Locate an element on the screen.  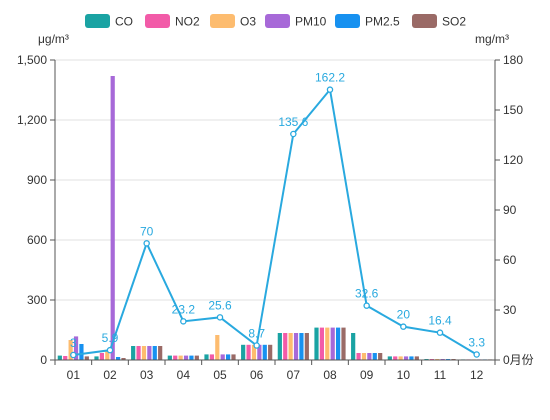
x-tick-label: 11 is located at coordinates (440, 375).